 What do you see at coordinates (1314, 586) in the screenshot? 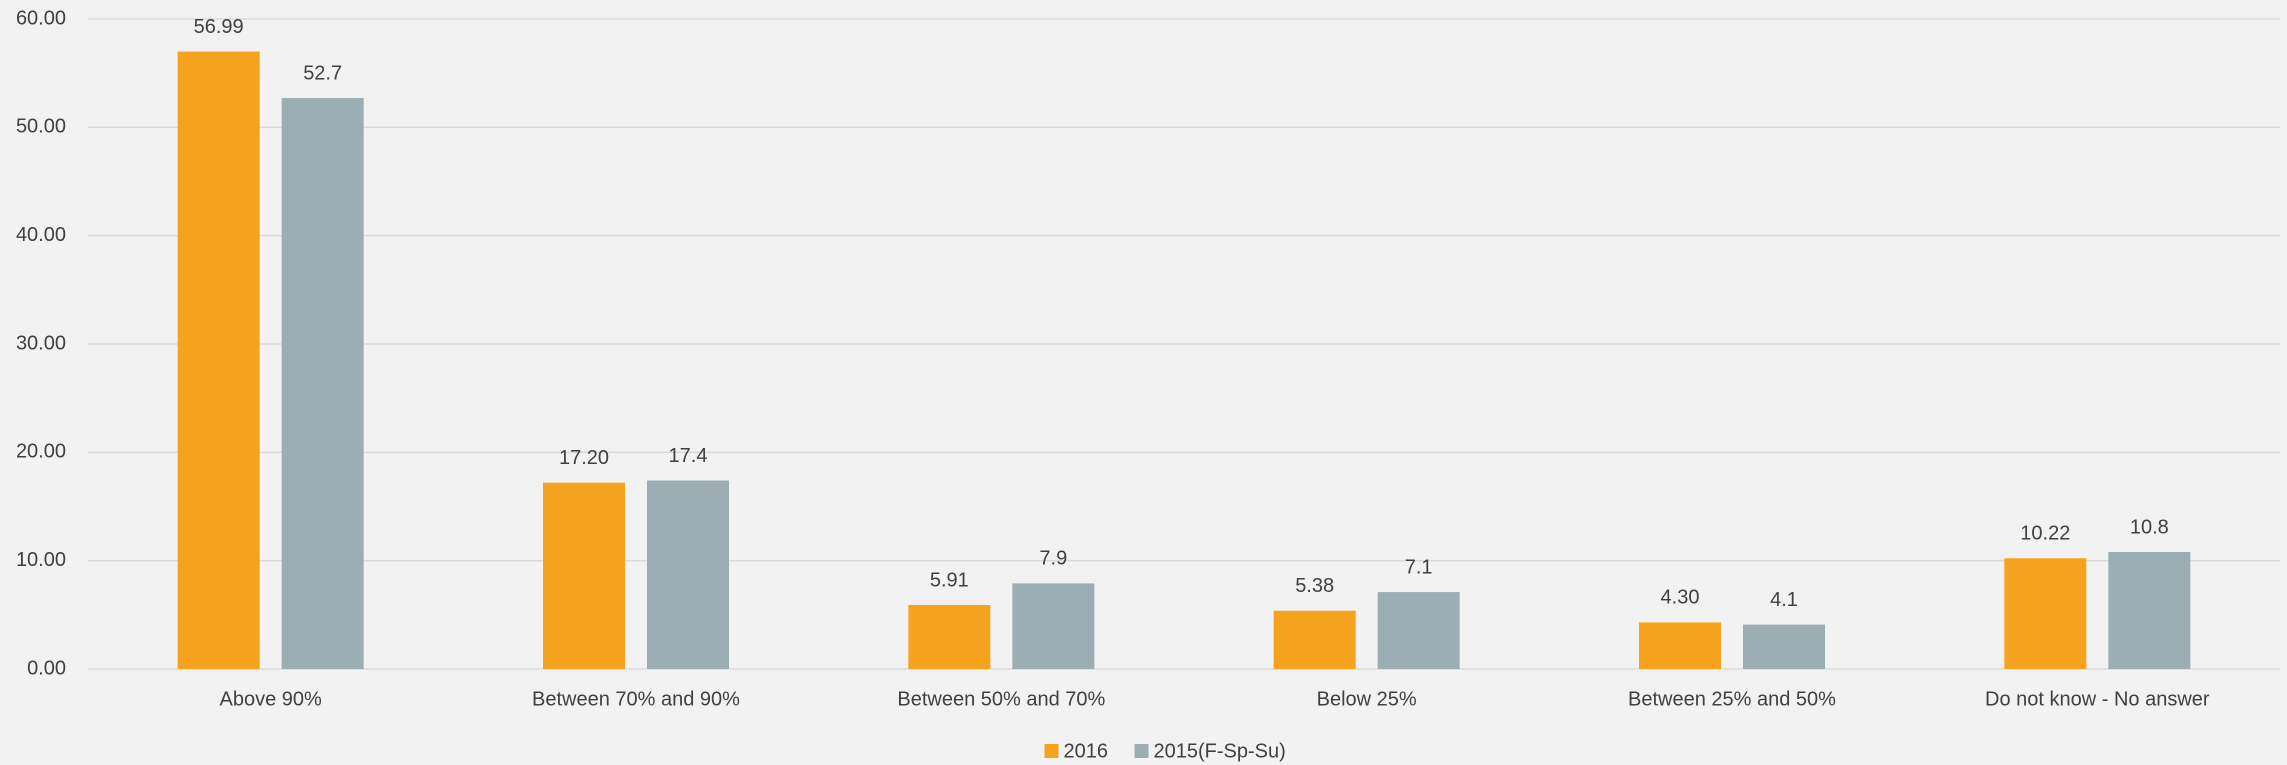
I see `data-label: 5.38` at bounding box center [1314, 586].